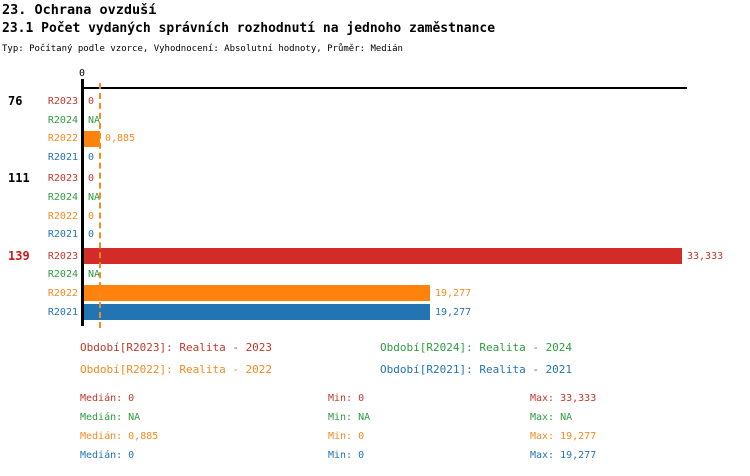 The height and width of the screenshot is (476, 750). What do you see at coordinates (375, 178) in the screenshot?
I see `chart-row-111-R2023: 111 R2023 0` at bounding box center [375, 178].